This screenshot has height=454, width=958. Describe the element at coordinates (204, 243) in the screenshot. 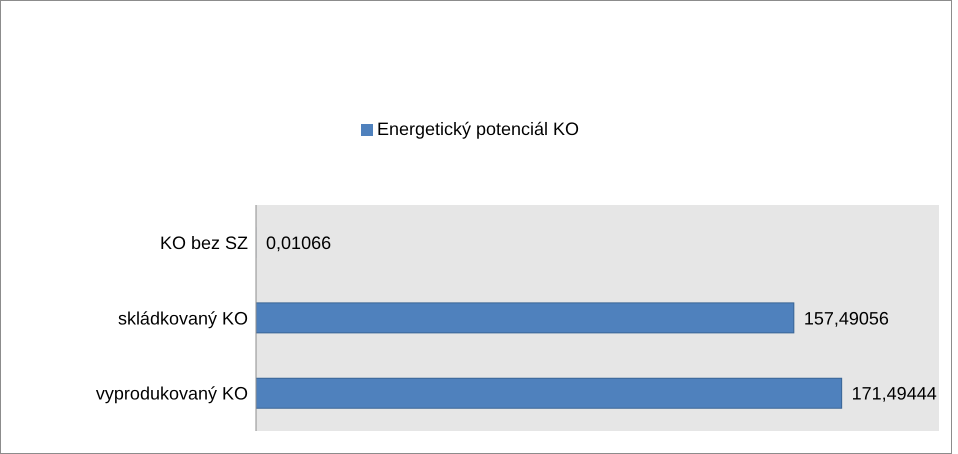

I see `y-tick-label: KO bez SZ` at that location.